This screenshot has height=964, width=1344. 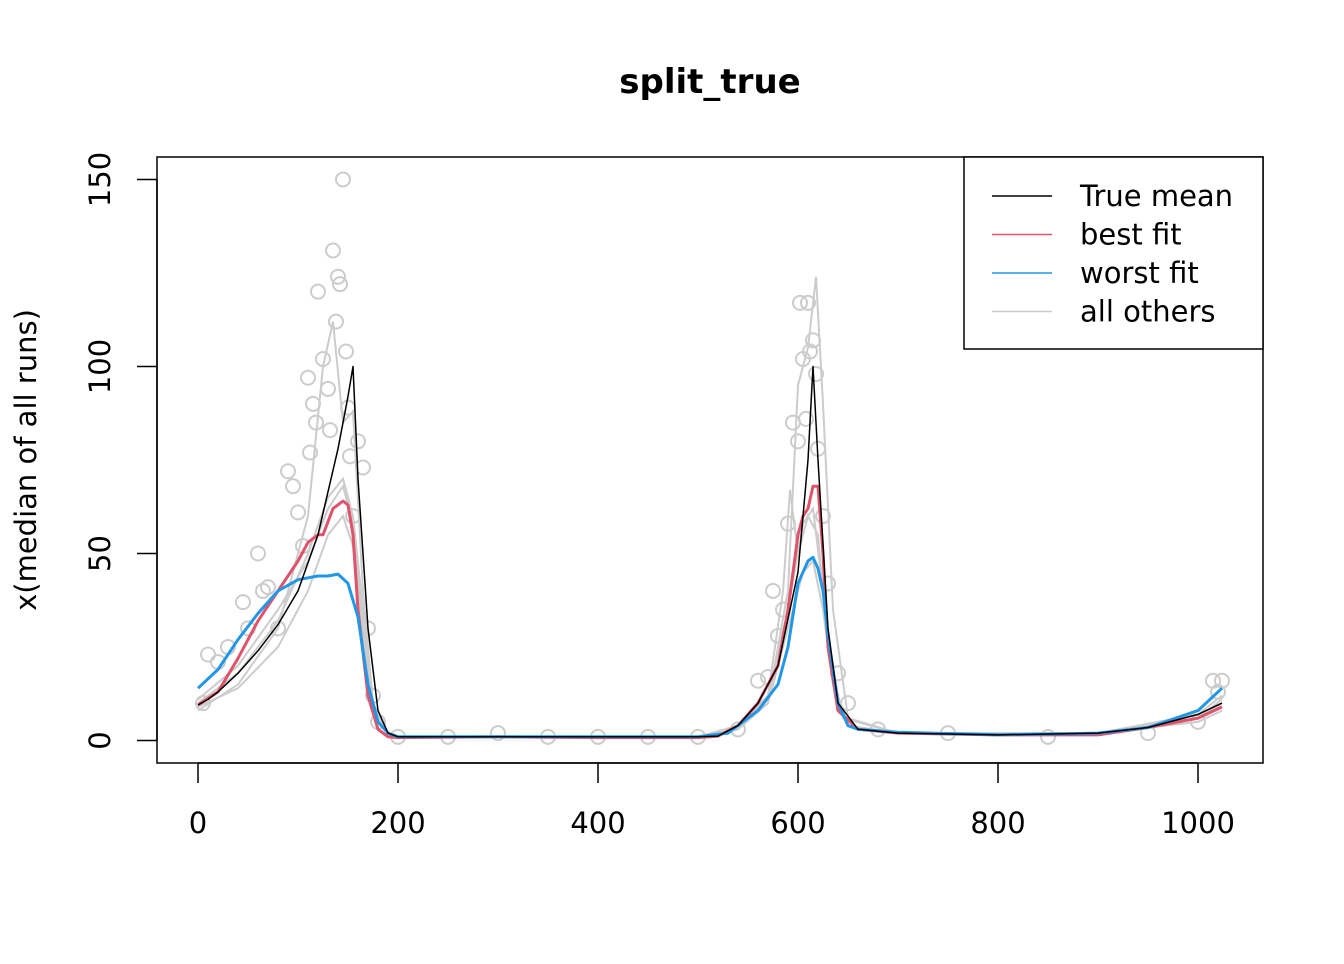 What do you see at coordinates (1147, 312) in the screenshot?
I see `legend-label: all others` at bounding box center [1147, 312].